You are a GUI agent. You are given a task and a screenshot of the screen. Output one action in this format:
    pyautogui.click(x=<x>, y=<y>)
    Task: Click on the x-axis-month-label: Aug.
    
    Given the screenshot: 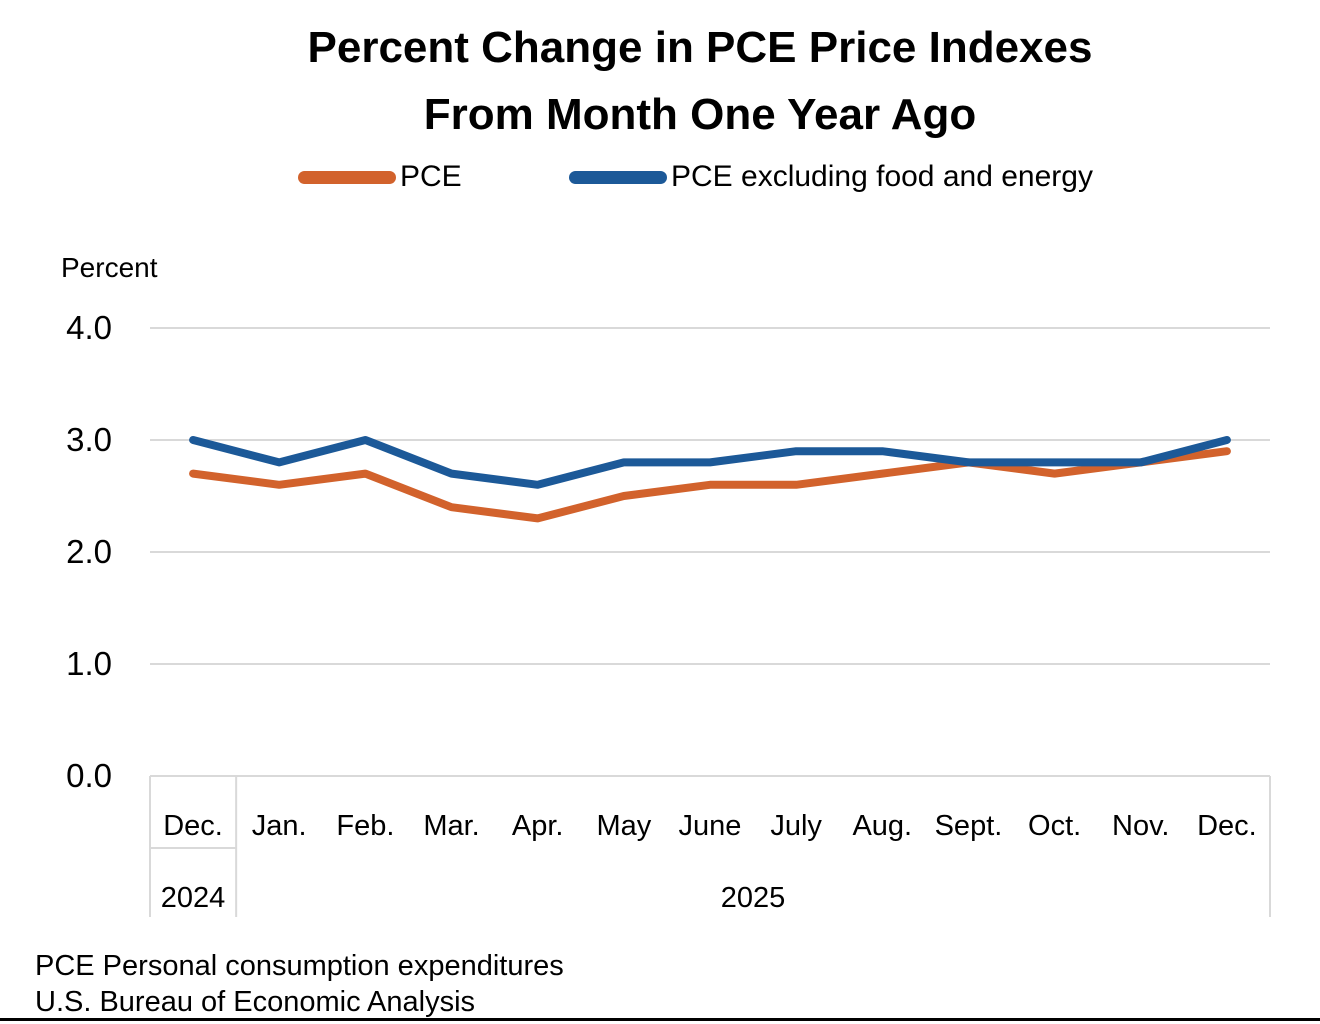 What is the action you would take?
    pyautogui.click(x=882, y=826)
    